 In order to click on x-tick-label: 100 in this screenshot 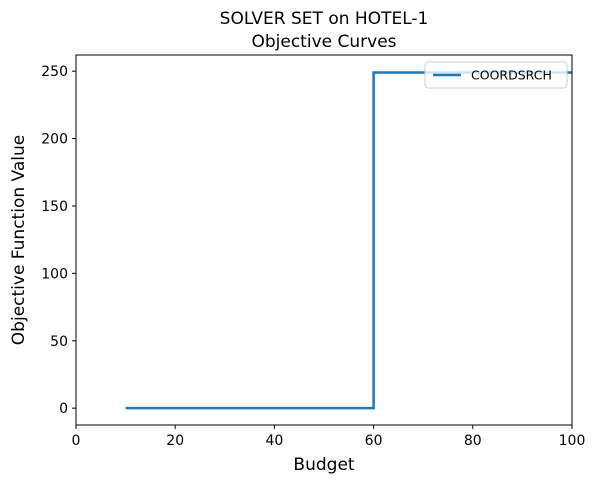, I will do `click(572, 441)`.